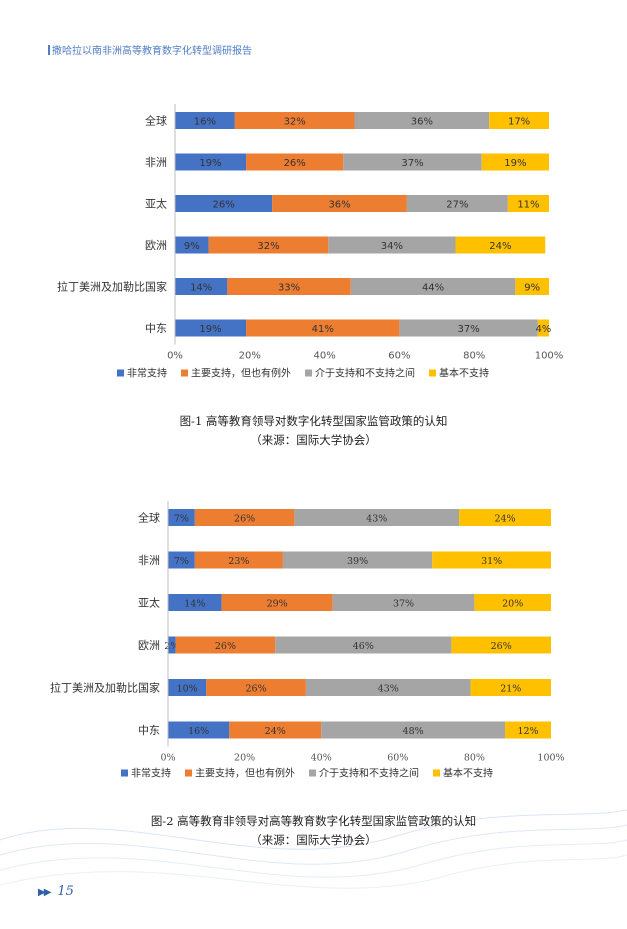 The height and width of the screenshot is (929, 627). Describe the element at coordinates (512, 604) in the screenshot. I see `data-label: 20%` at that location.